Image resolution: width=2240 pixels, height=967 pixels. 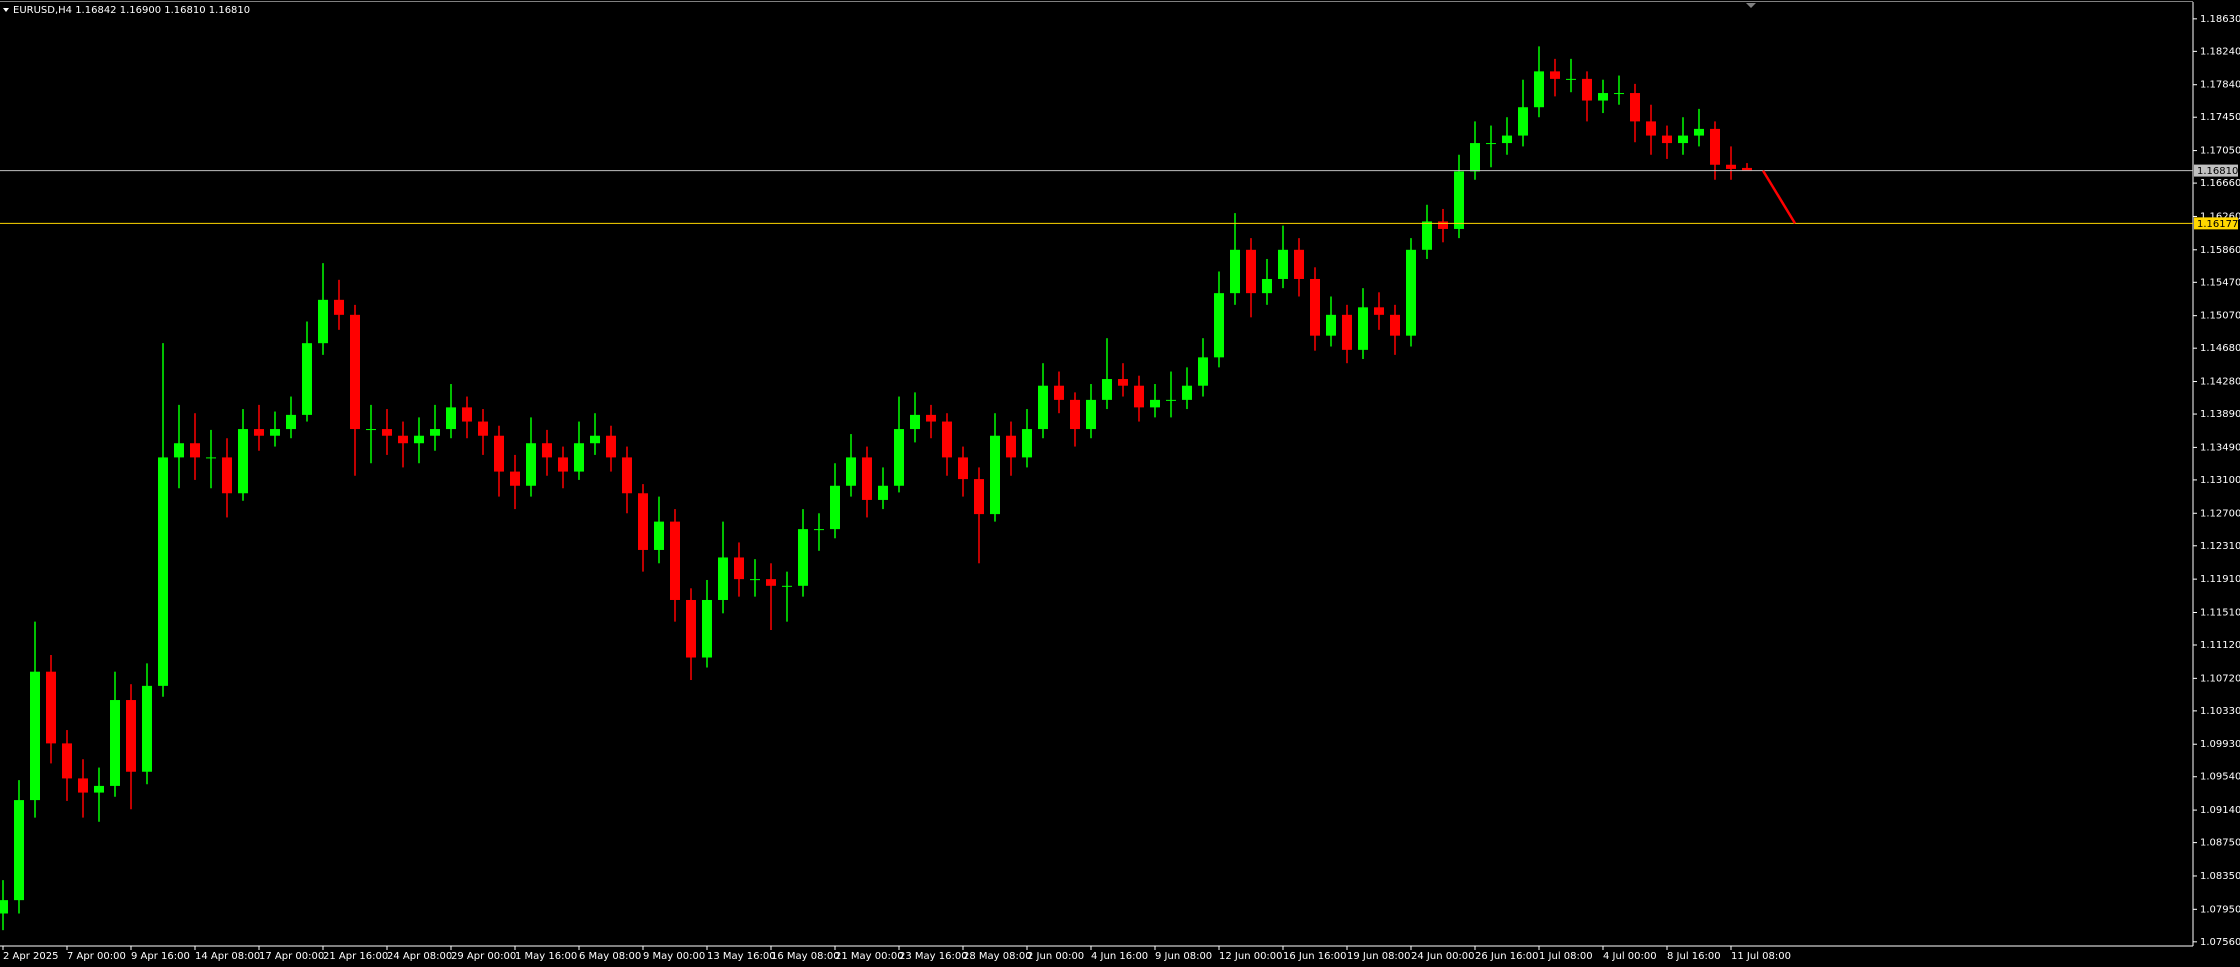 I want to click on x-tick-label: 21 Apr 16:00, so click(x=355, y=956).